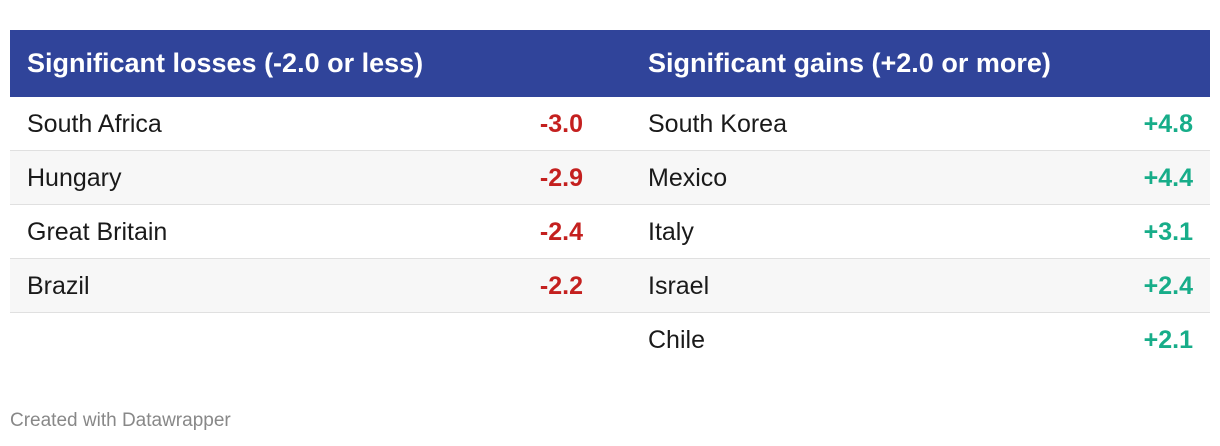 Image resolution: width=1220 pixels, height=446 pixels. I want to click on country-name: Great Britain, so click(97, 232).